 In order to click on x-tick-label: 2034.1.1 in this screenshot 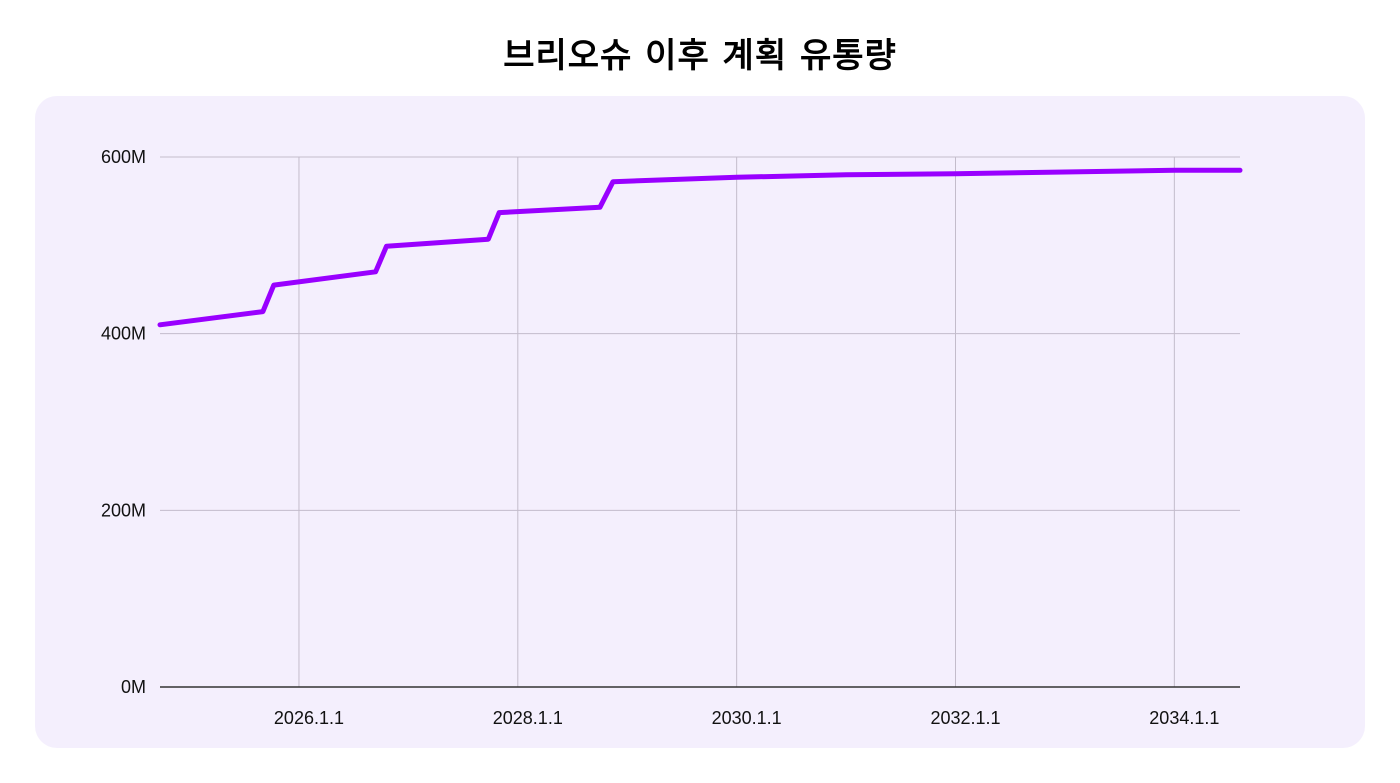, I will do `click(1184, 718)`.